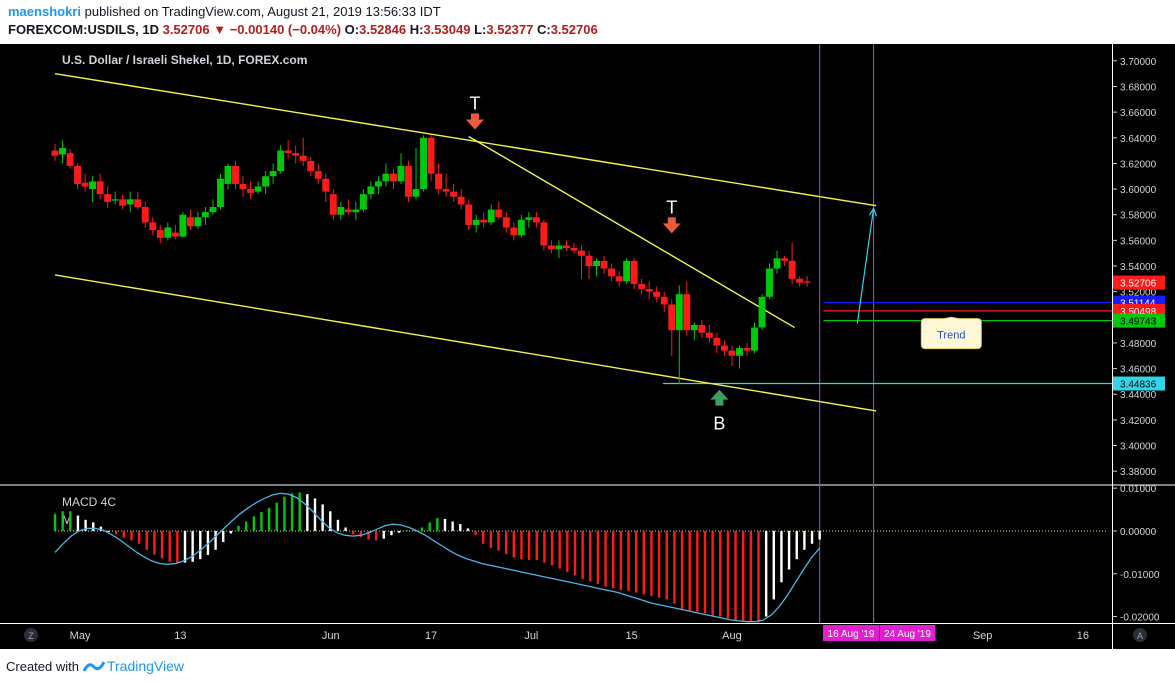 The width and height of the screenshot is (1175, 683). I want to click on time-tick-label: May, so click(80, 636).